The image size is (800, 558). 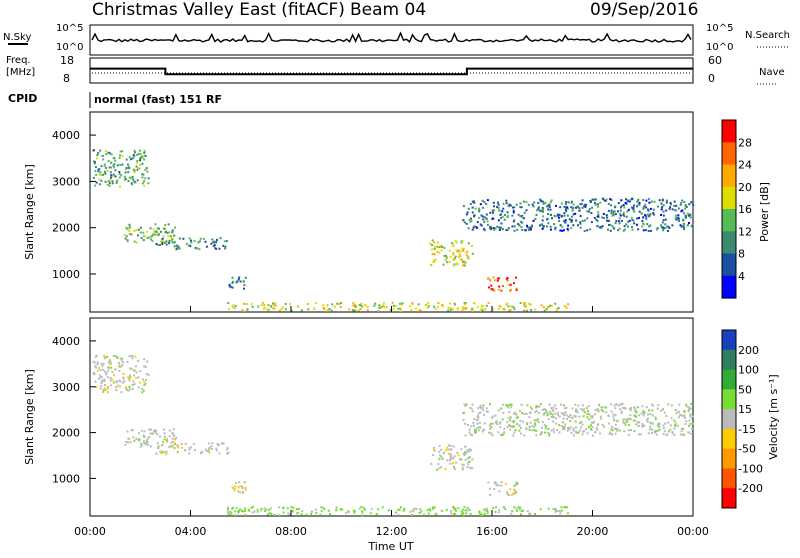 I want to click on x-tick-label: 08:00, so click(x=291, y=531).